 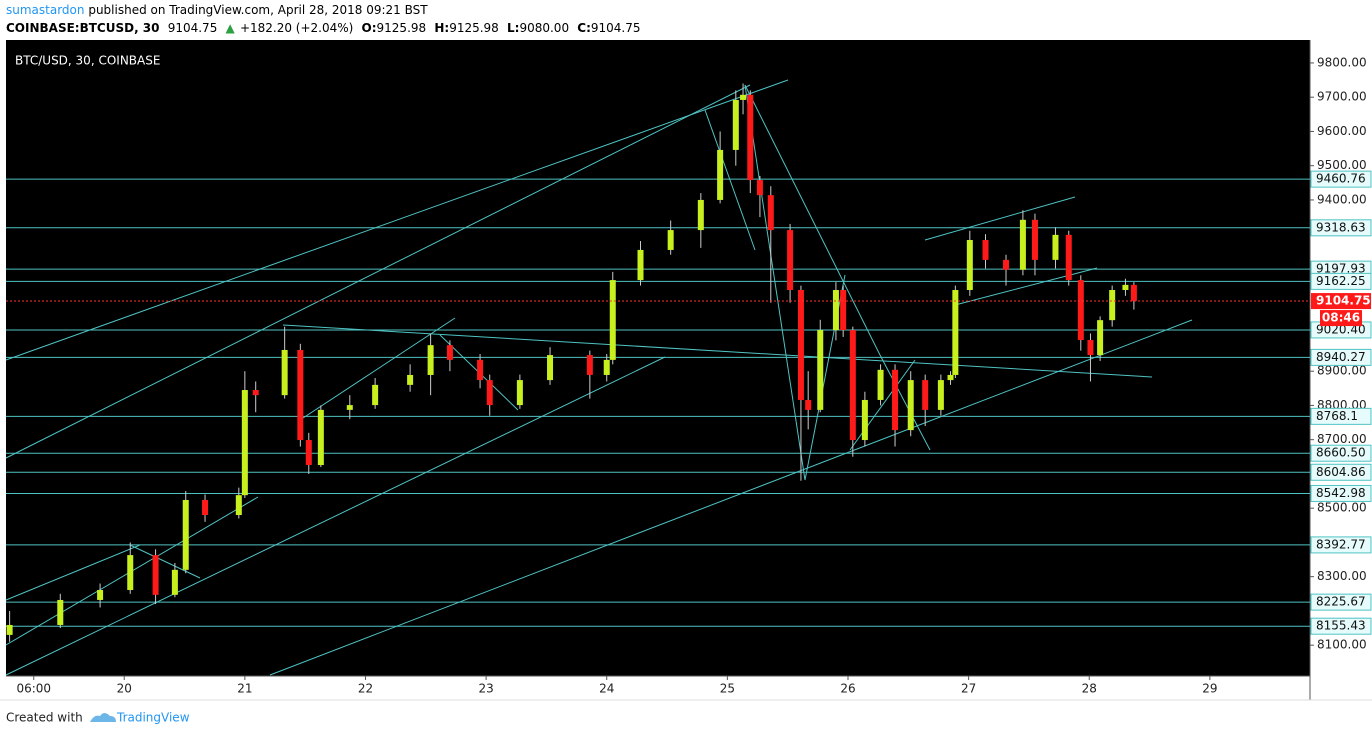 I want to click on x-tick-label: 20, so click(x=124, y=689).